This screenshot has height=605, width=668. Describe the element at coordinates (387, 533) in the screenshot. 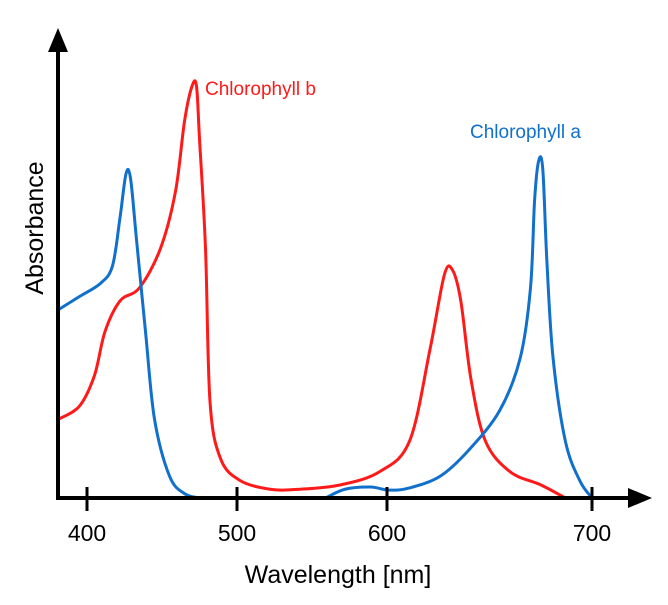

I see `x-tick-label: 600` at that location.